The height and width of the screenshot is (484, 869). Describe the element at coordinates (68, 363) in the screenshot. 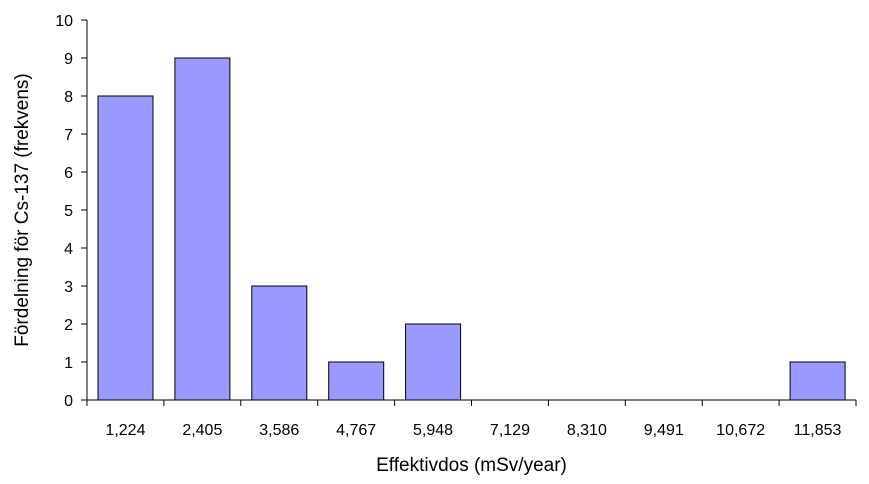

I see `y-tick-label: 1` at that location.